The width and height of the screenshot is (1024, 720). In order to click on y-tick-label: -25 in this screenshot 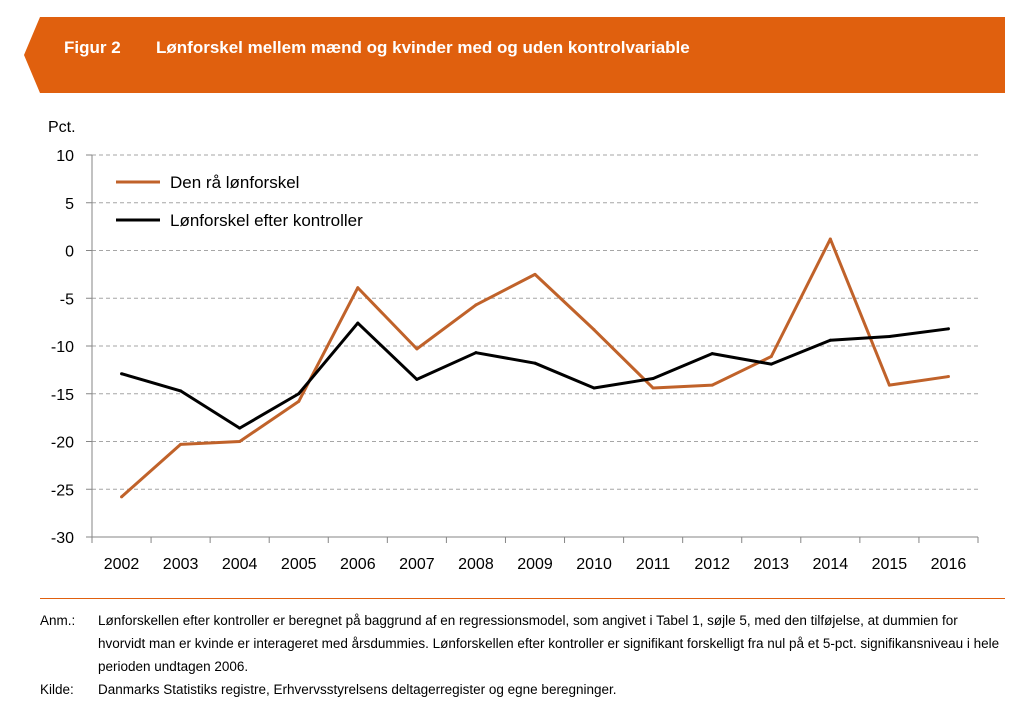, I will do `click(62, 490)`.